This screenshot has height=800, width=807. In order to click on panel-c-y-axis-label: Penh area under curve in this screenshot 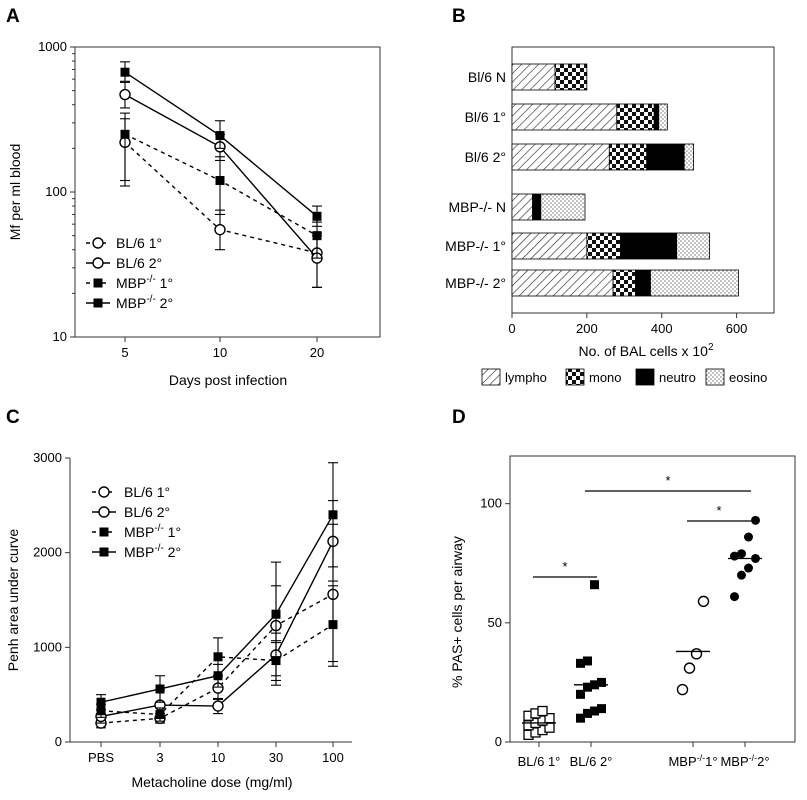, I will do `click(13, 600)`.